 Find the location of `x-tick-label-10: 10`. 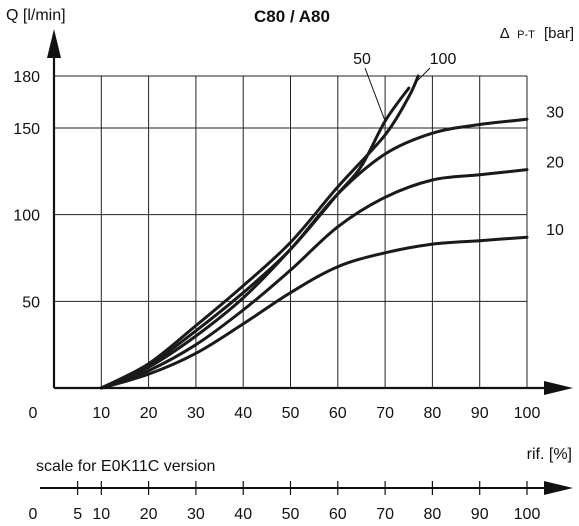

x-tick-label-10: 10 is located at coordinates (101, 413).